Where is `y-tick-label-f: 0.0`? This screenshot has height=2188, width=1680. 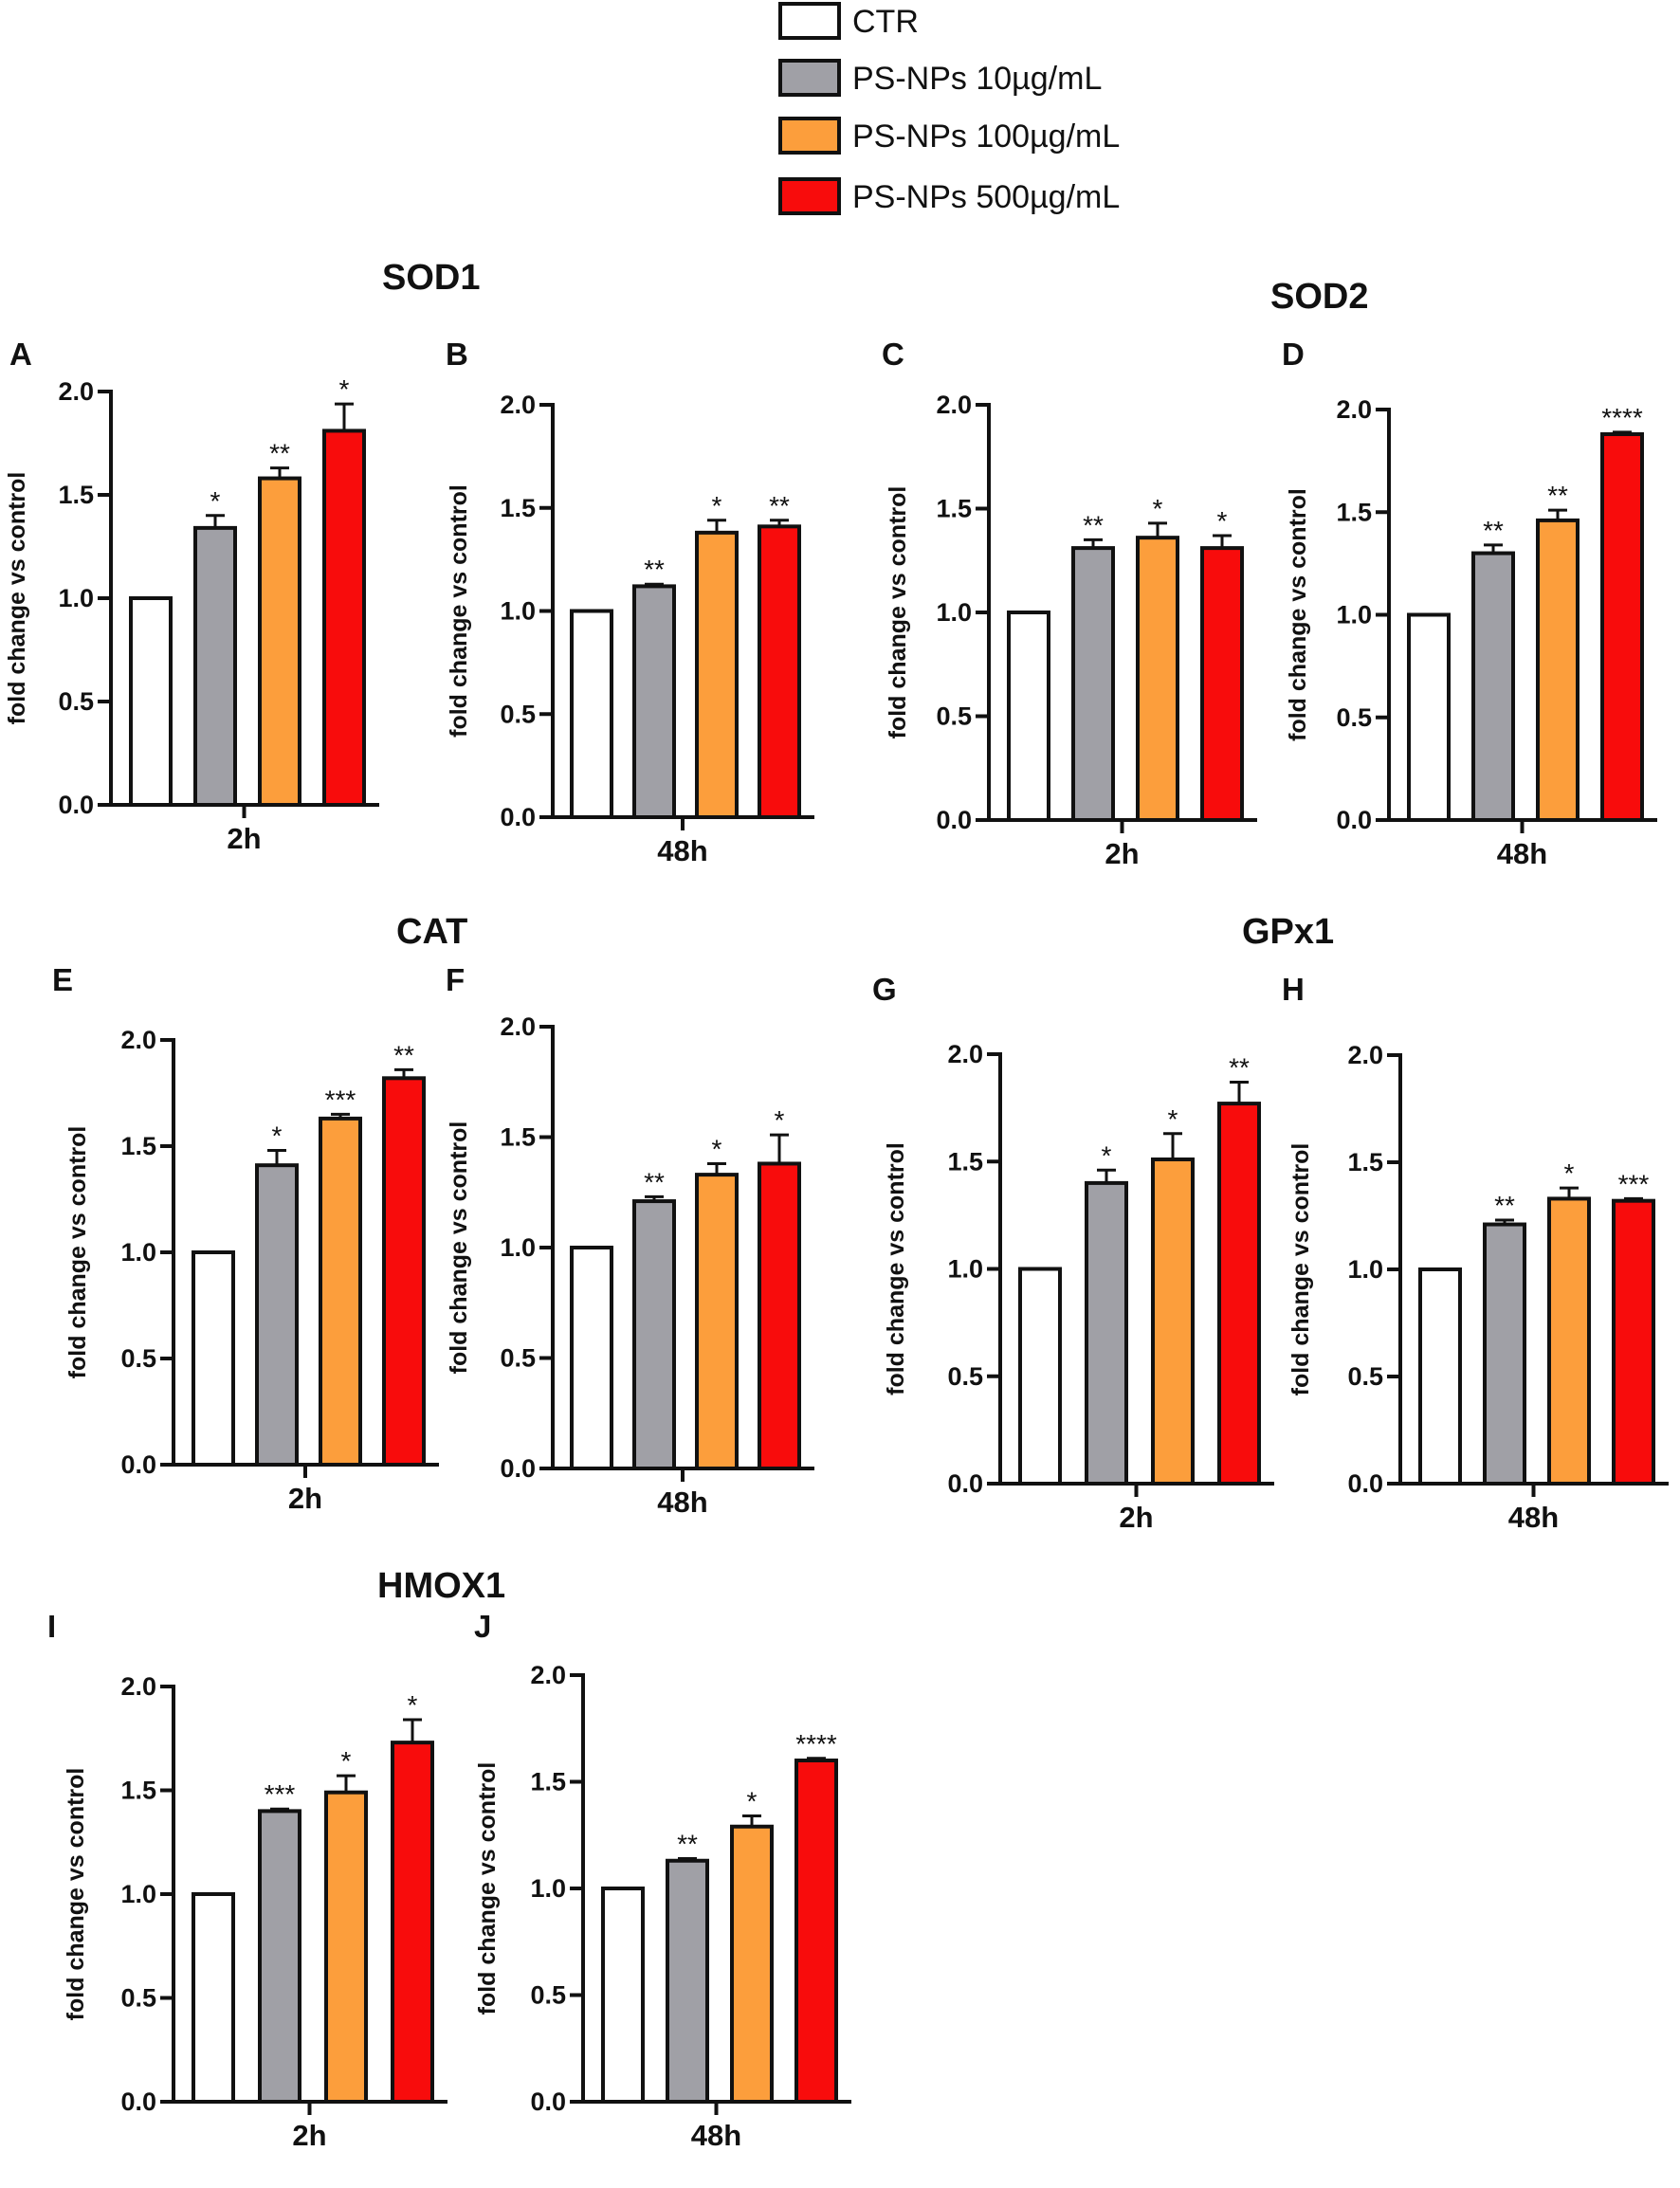 y-tick-label-f: 0.0 is located at coordinates (518, 1468).